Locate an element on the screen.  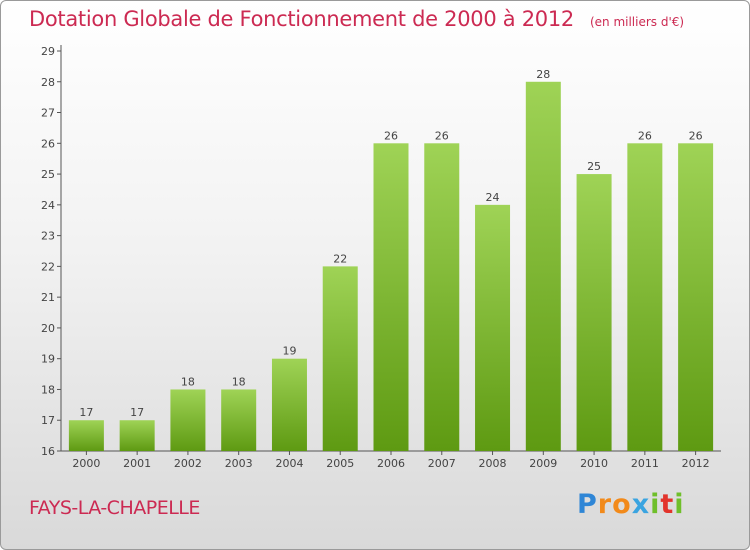
x-tick-label: 2004 is located at coordinates (289, 463).